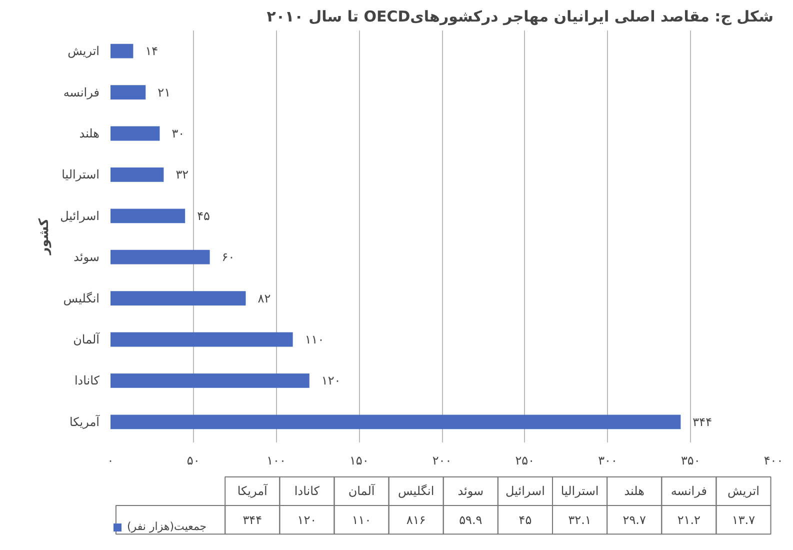  Describe the element at coordinates (634, 519) in the screenshot. I see `text: ۲۹.۷` at that location.